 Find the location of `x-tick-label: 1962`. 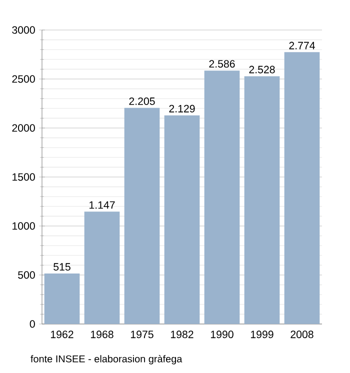

x-tick-label: 1962 is located at coordinates (62, 334).